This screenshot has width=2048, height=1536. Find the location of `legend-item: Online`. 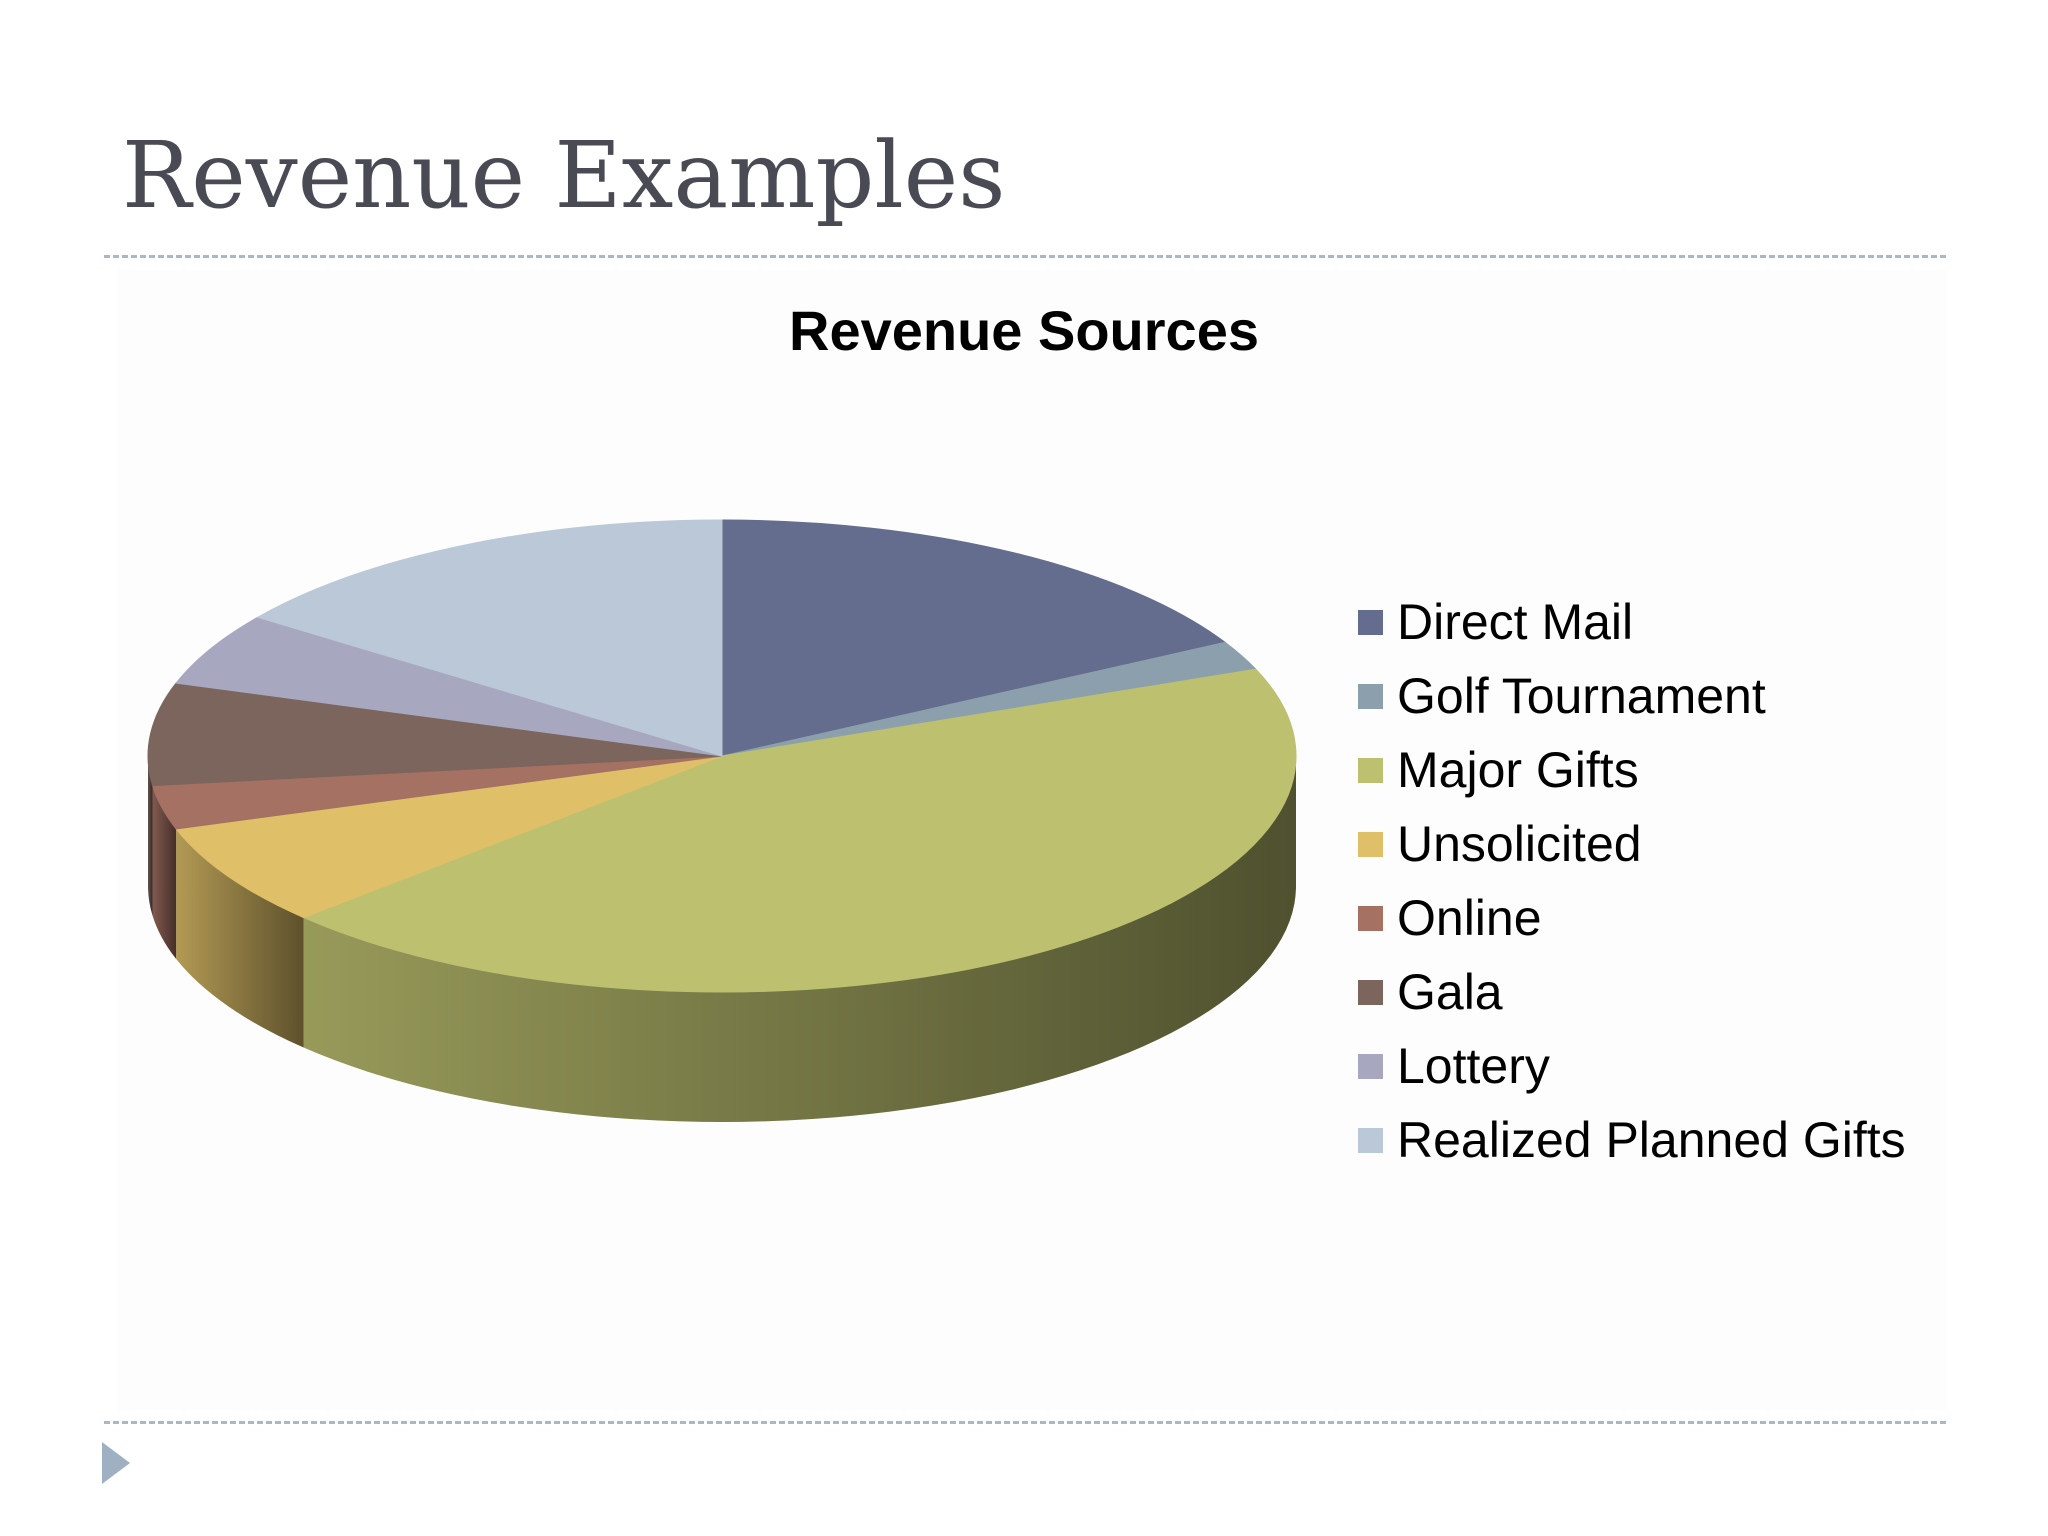

legend-item: Online is located at coordinates (1632, 918).